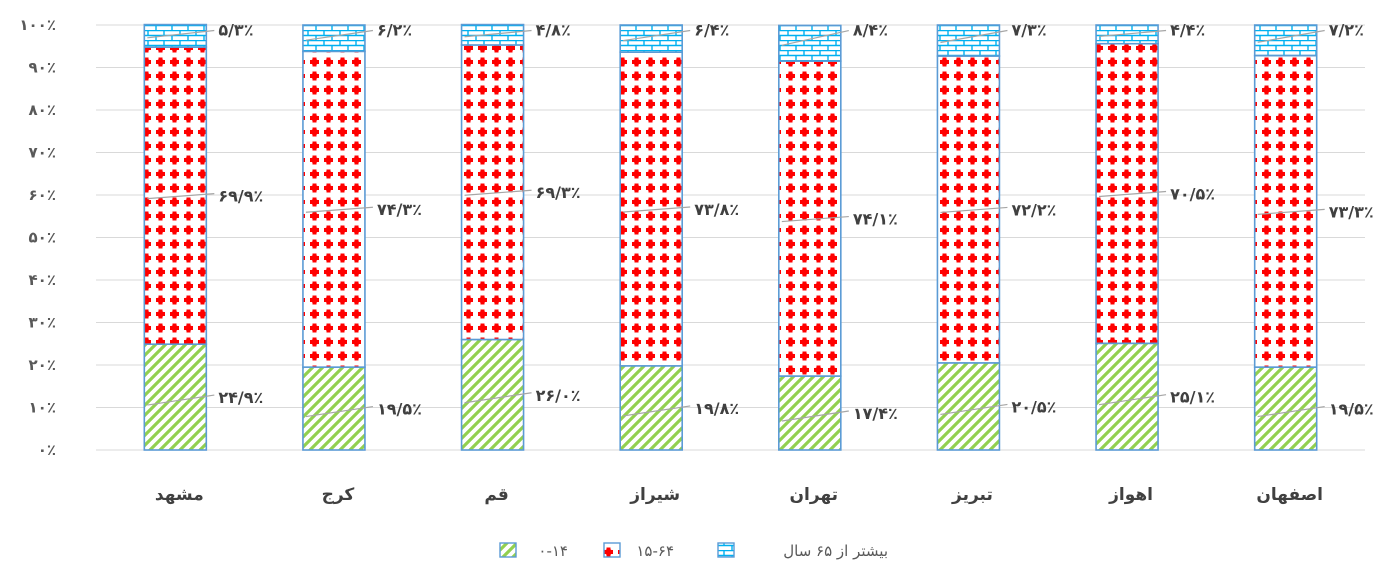  I want to click on data-label: ۲۵/۱٪, so click(1192, 397).